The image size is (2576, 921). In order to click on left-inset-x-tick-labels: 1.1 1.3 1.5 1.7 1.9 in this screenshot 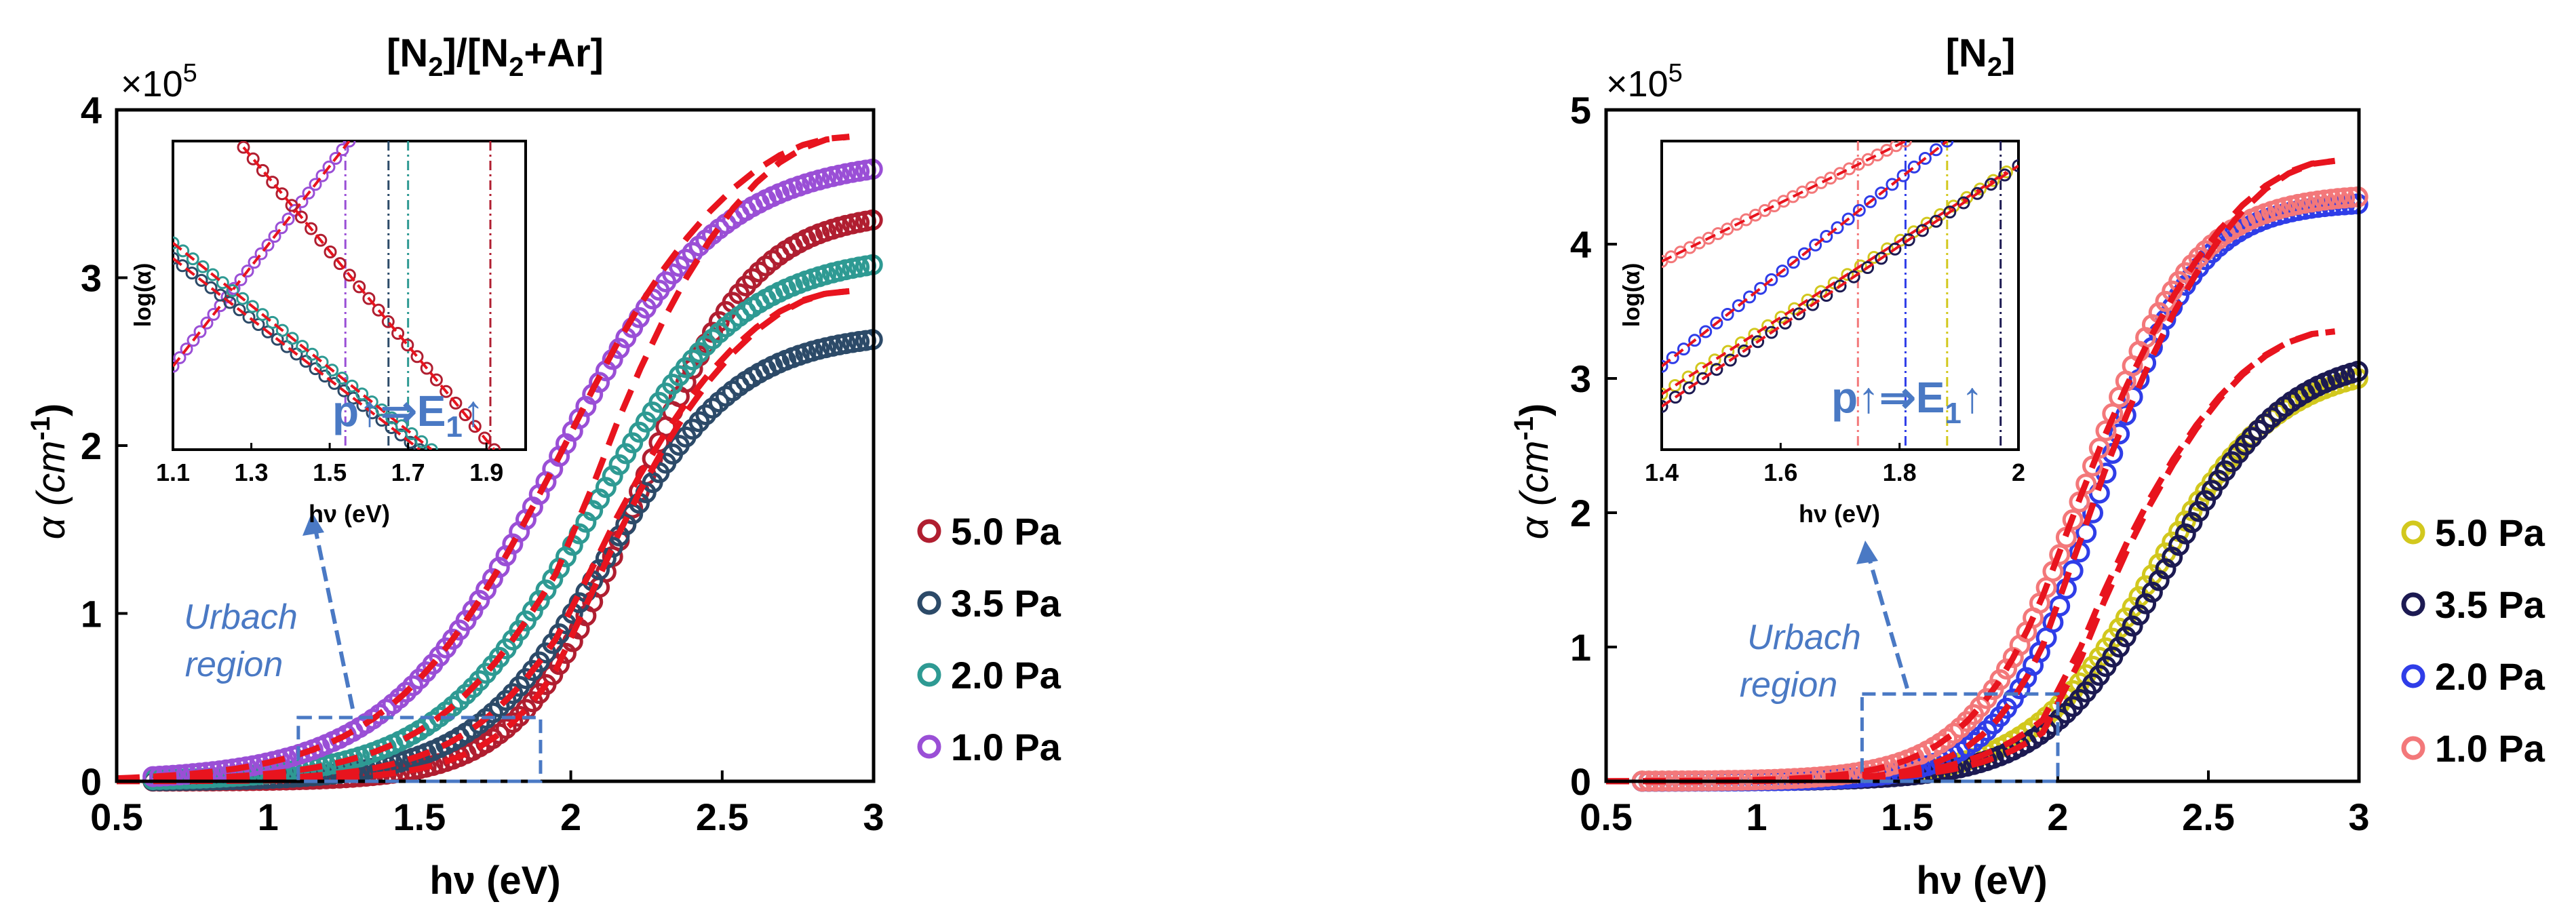, I will do `click(329, 464)`.